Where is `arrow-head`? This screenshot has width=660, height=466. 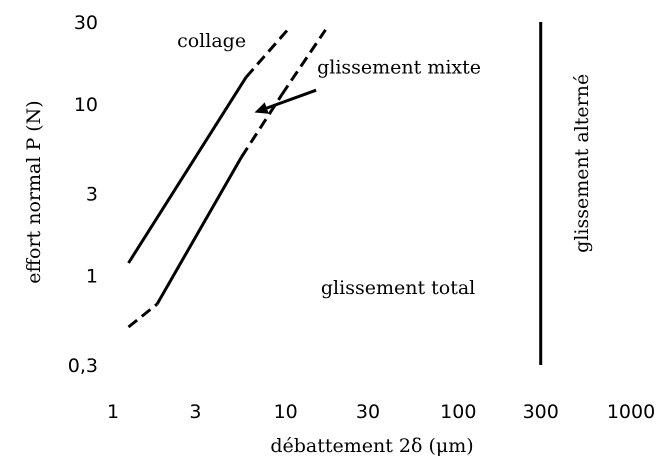 arrow-head is located at coordinates (261, 108).